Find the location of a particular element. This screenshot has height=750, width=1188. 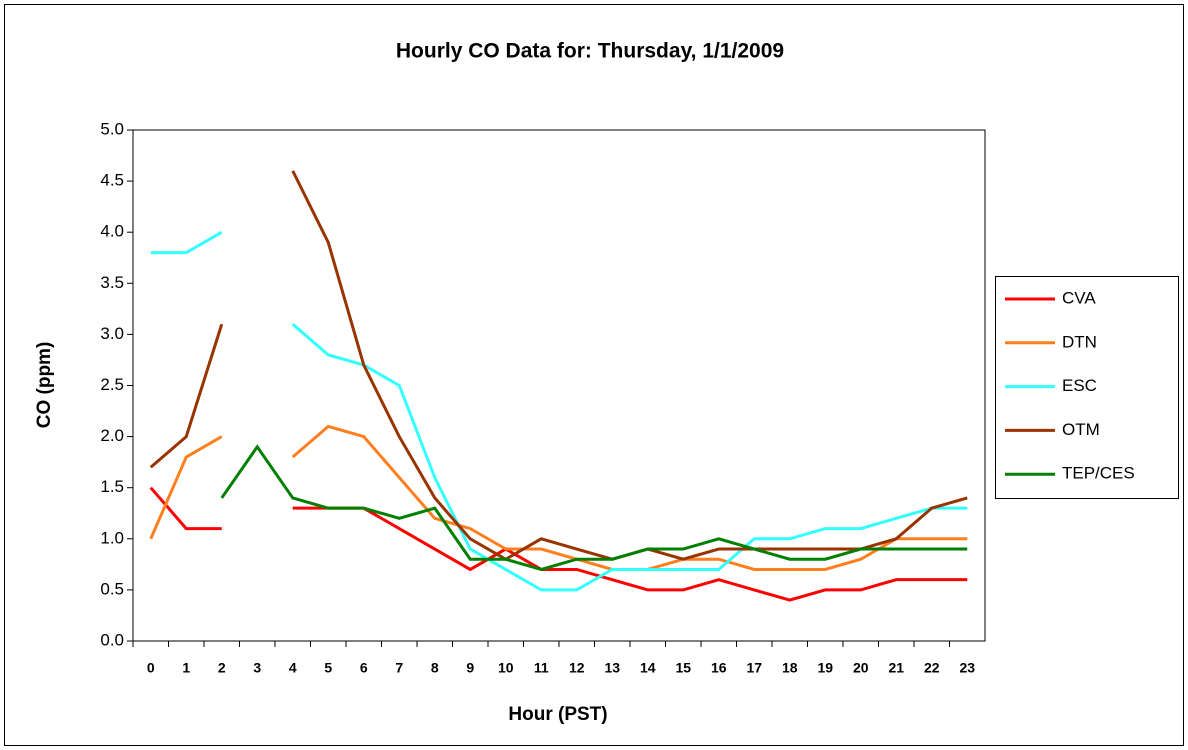

x-tick-label: 19 is located at coordinates (825, 668).